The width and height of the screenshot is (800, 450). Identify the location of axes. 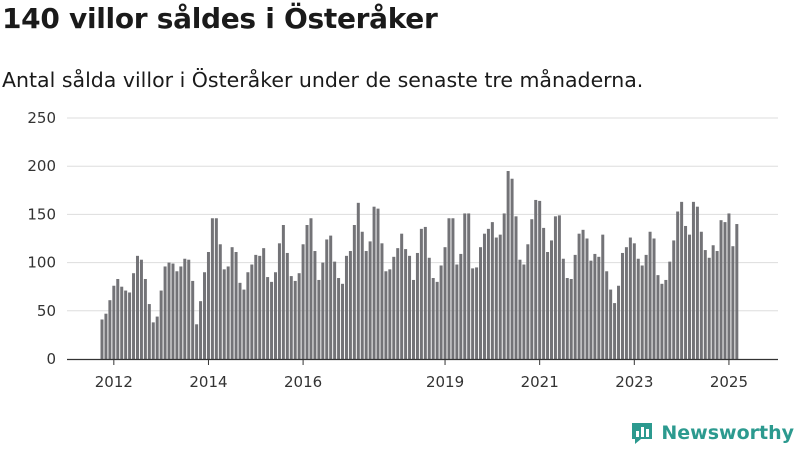
(422, 361).